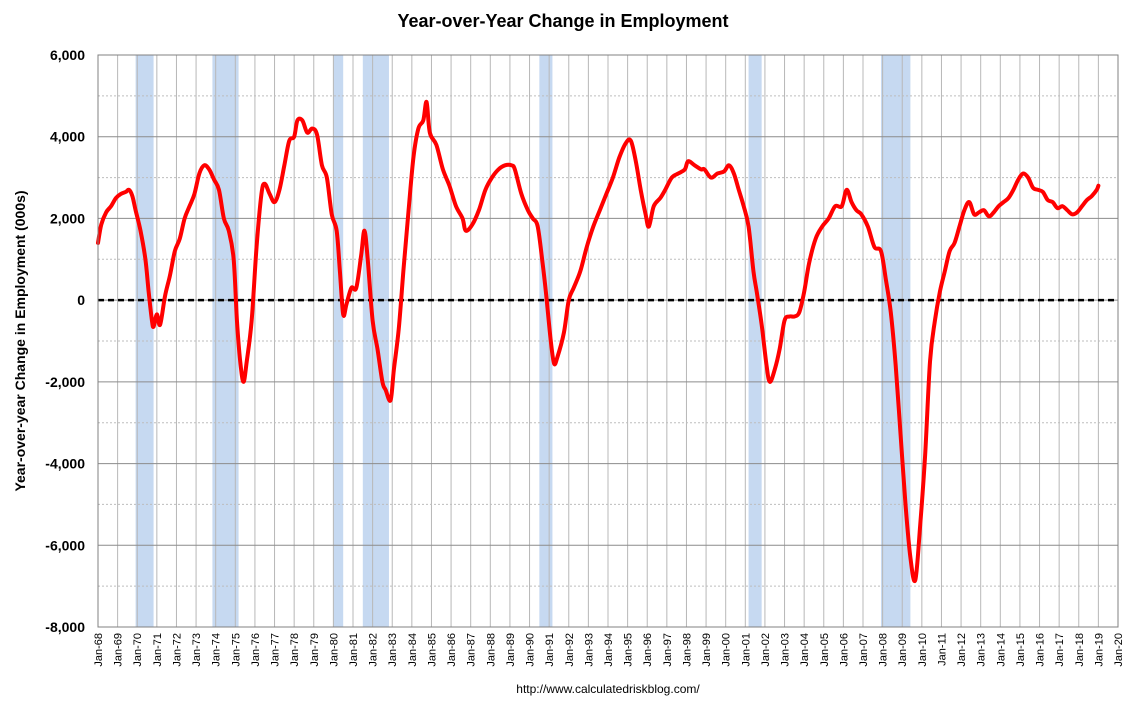 The width and height of the screenshot is (1126, 710). What do you see at coordinates (1021, 650) in the screenshot?
I see `x-tick-label: Jan-15` at bounding box center [1021, 650].